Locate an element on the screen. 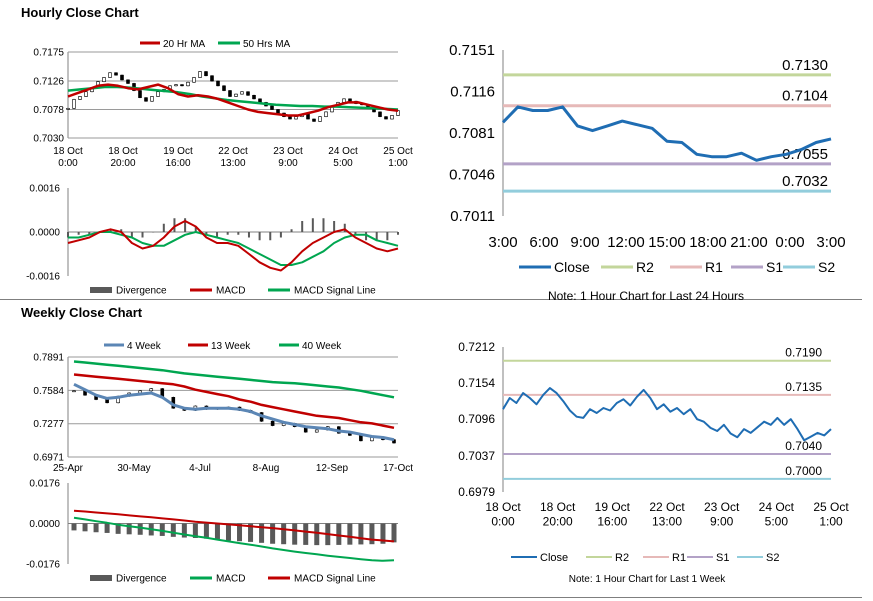 The height and width of the screenshot is (601, 873). weekly-section-title: Weekly Close Chart is located at coordinates (82, 312).